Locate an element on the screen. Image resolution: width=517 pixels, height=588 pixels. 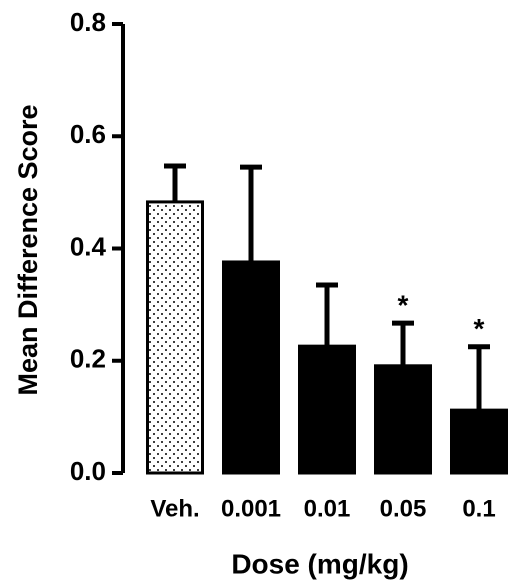
x-tick-label: Veh. is located at coordinates (174, 508).